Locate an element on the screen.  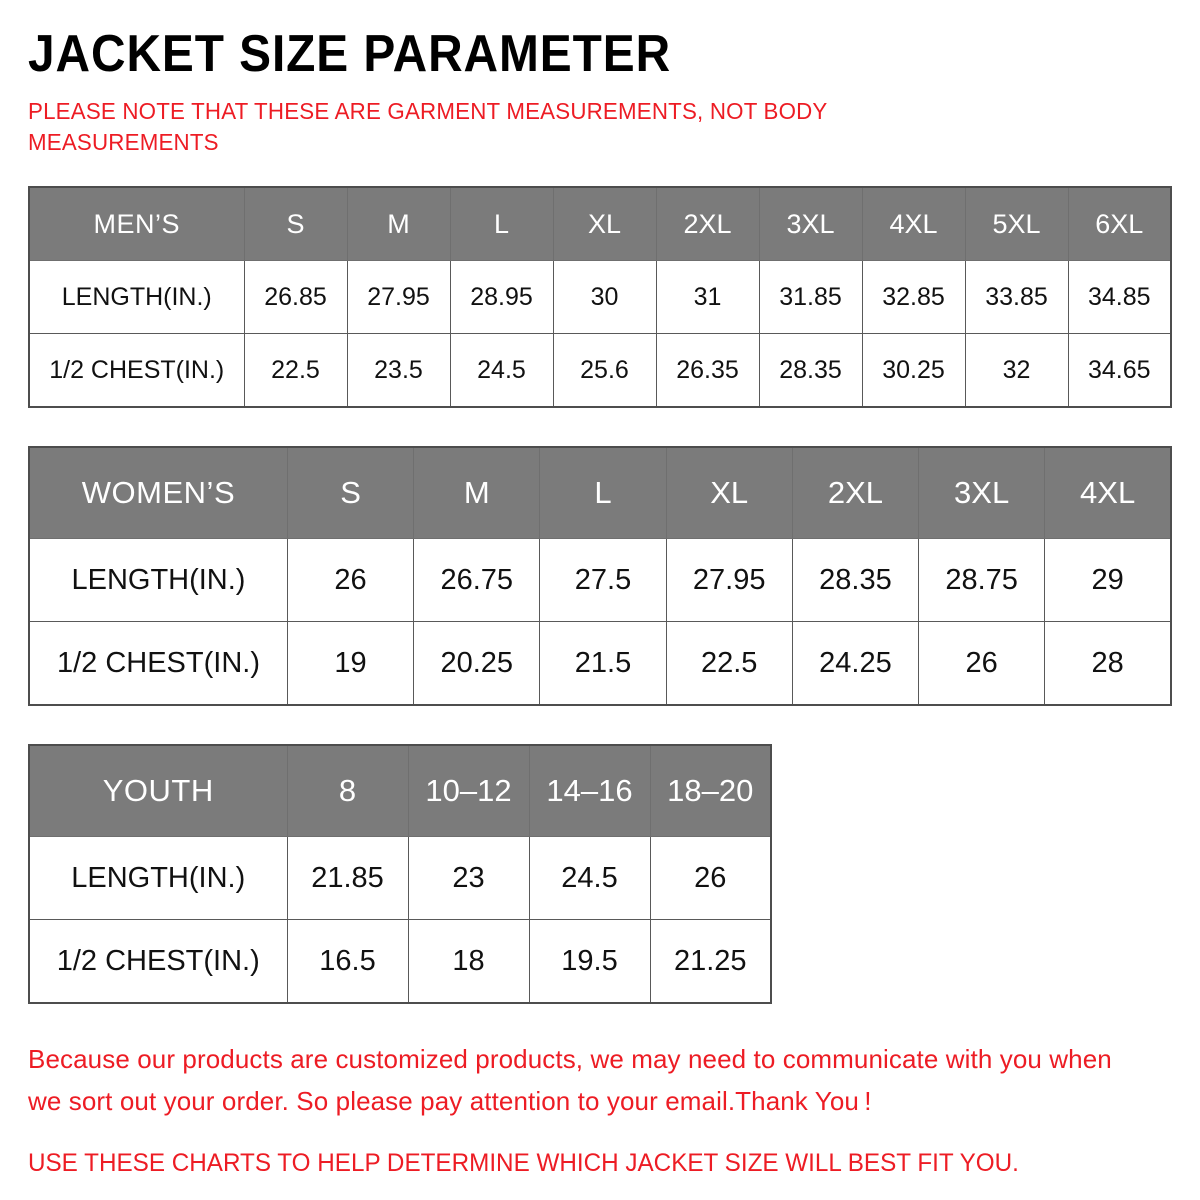
table-row: LENGTH(IN.) 26 26.75 27.5 27.95 28.35 28.75 29 is located at coordinates (600, 580).